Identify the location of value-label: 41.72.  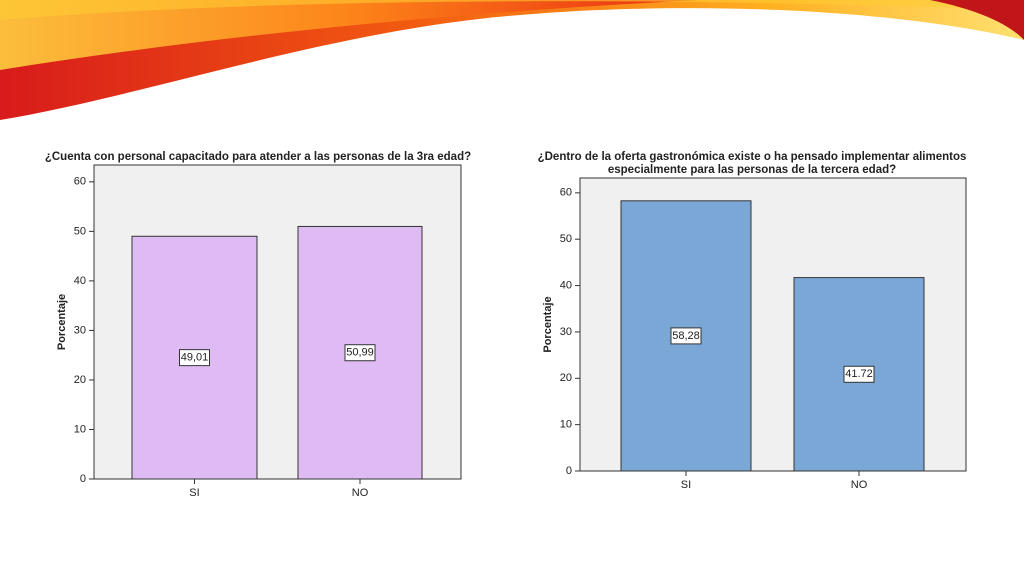
(859, 374).